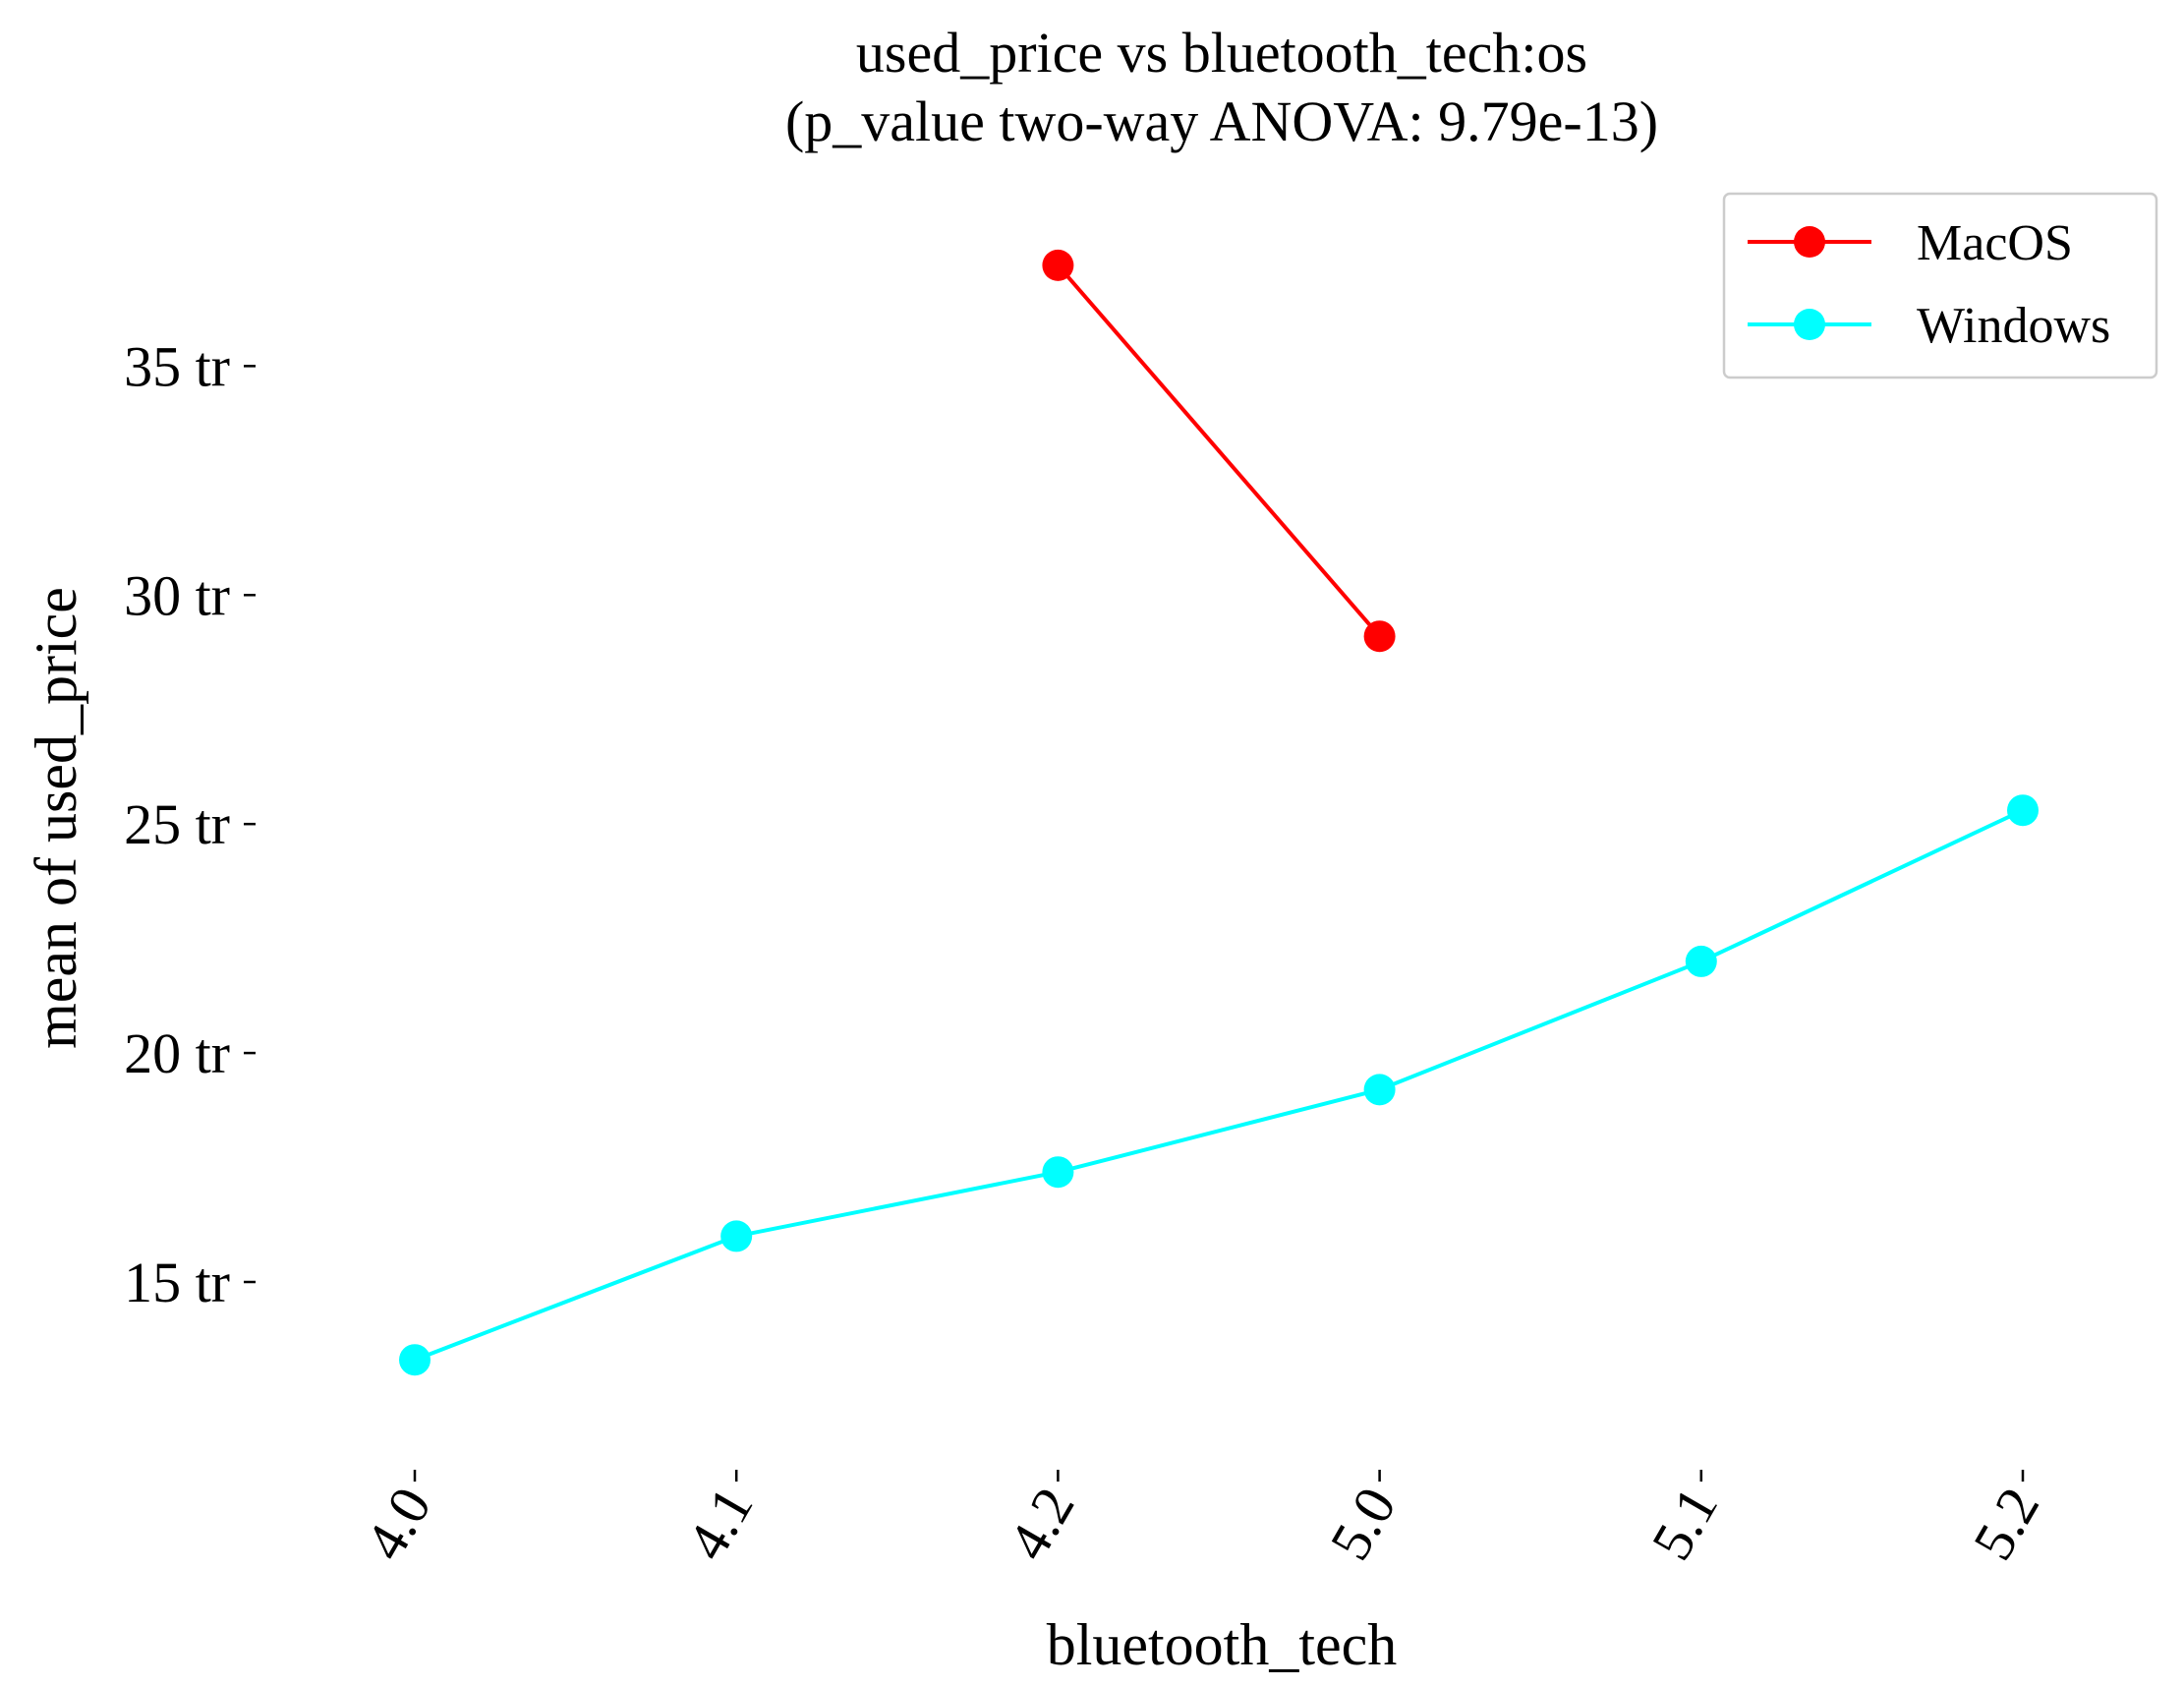 The width and height of the screenshot is (2184, 1688). Describe the element at coordinates (1685, 1523) in the screenshot. I see `x-tick-label: 5.1` at that location.